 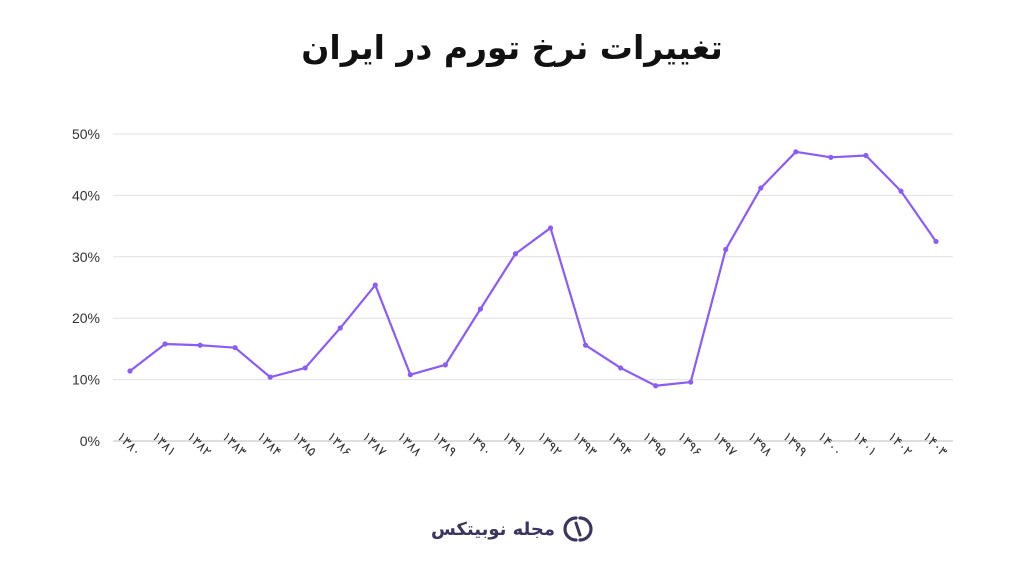 What do you see at coordinates (86, 318) in the screenshot?
I see `y-tick-label: 20%` at bounding box center [86, 318].